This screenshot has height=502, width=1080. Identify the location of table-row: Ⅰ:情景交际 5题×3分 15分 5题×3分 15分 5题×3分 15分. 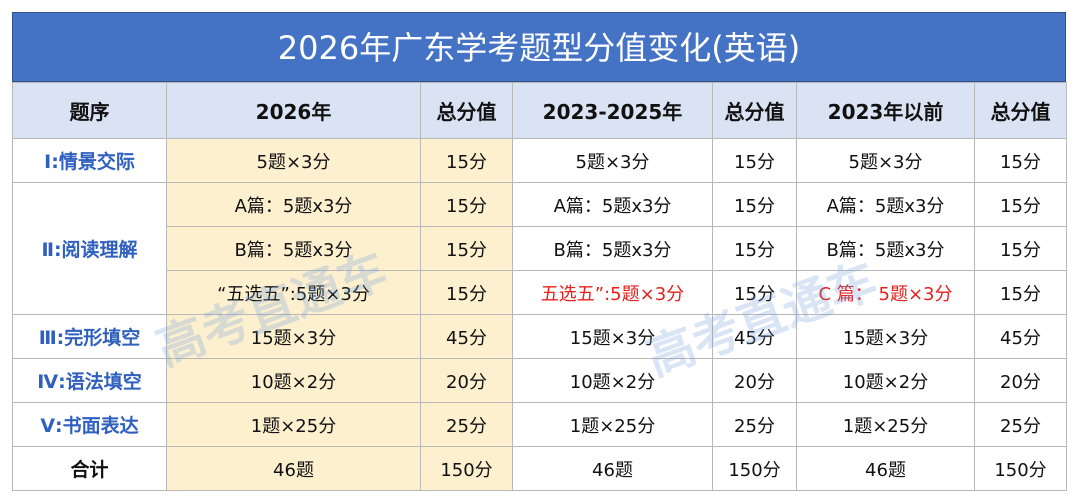
(539, 160).